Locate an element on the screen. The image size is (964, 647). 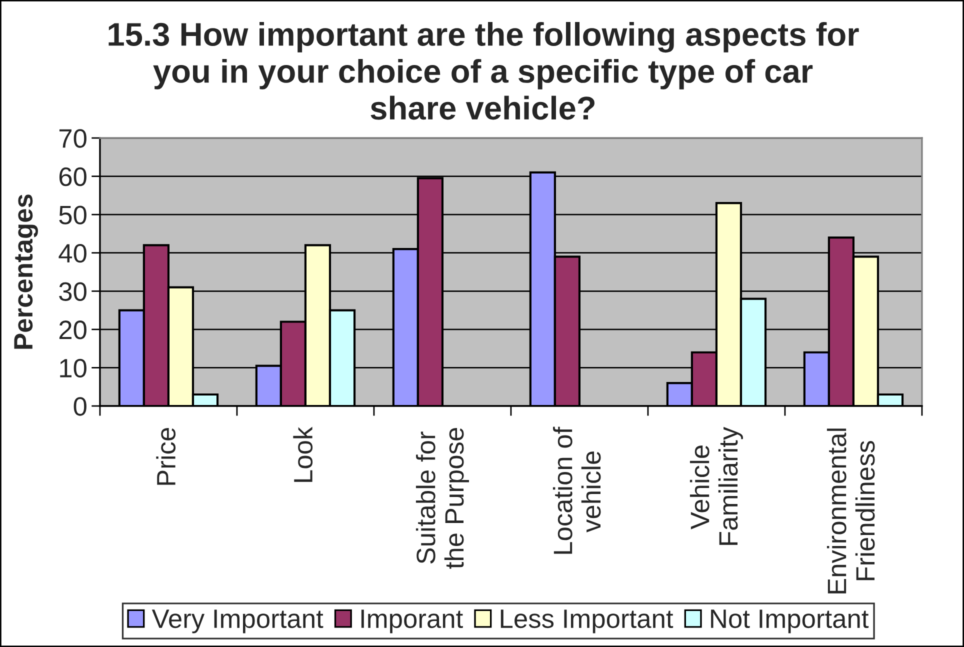
x-tick-label: Price is located at coordinates (166, 456).